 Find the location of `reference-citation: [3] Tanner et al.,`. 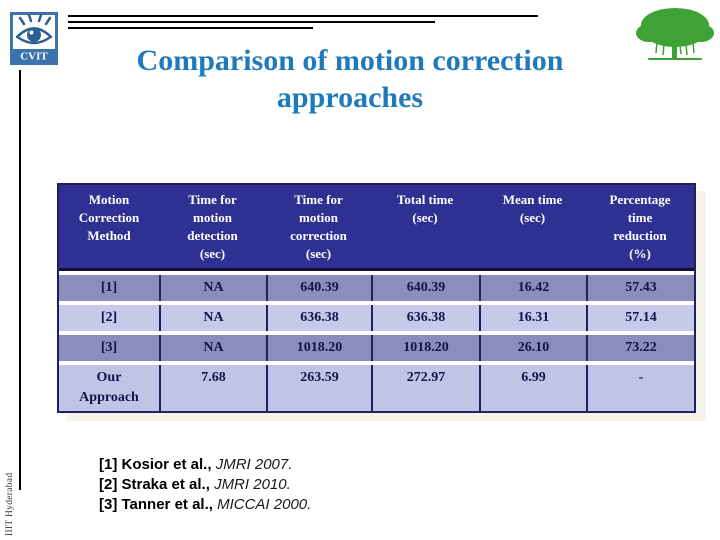

reference-citation: [3] Tanner et al., is located at coordinates (156, 504).